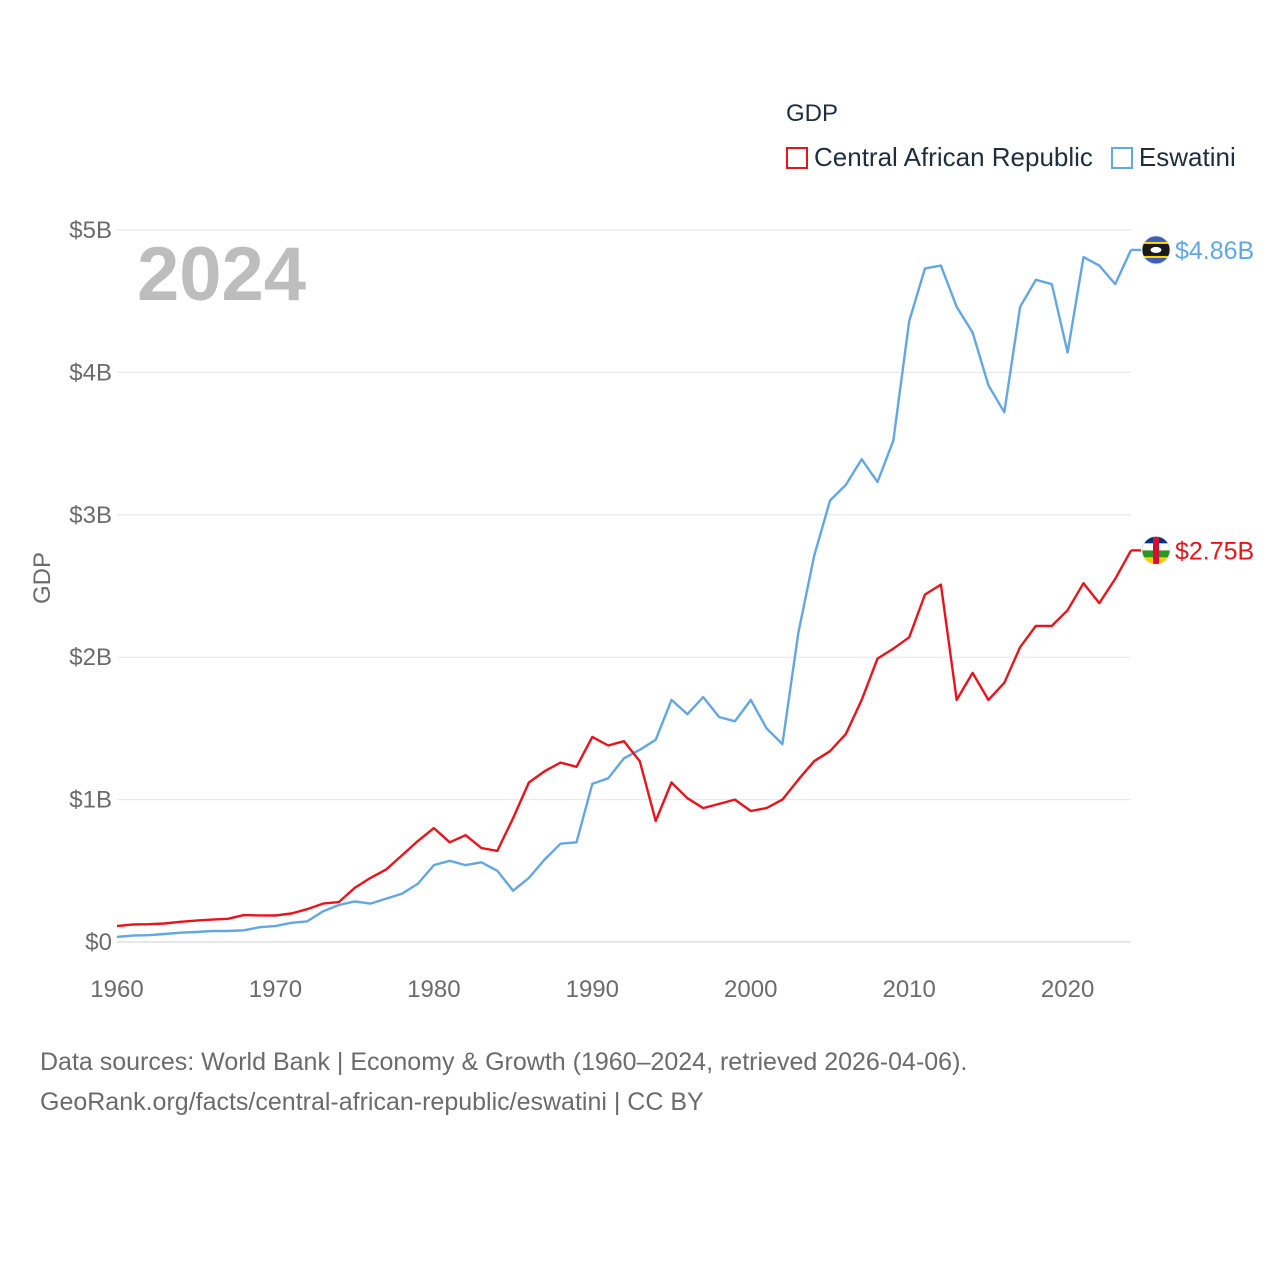 This screenshot has width=1280, height=1280. I want to click on legend: Central African Republic Eswatini, so click(1011, 157).